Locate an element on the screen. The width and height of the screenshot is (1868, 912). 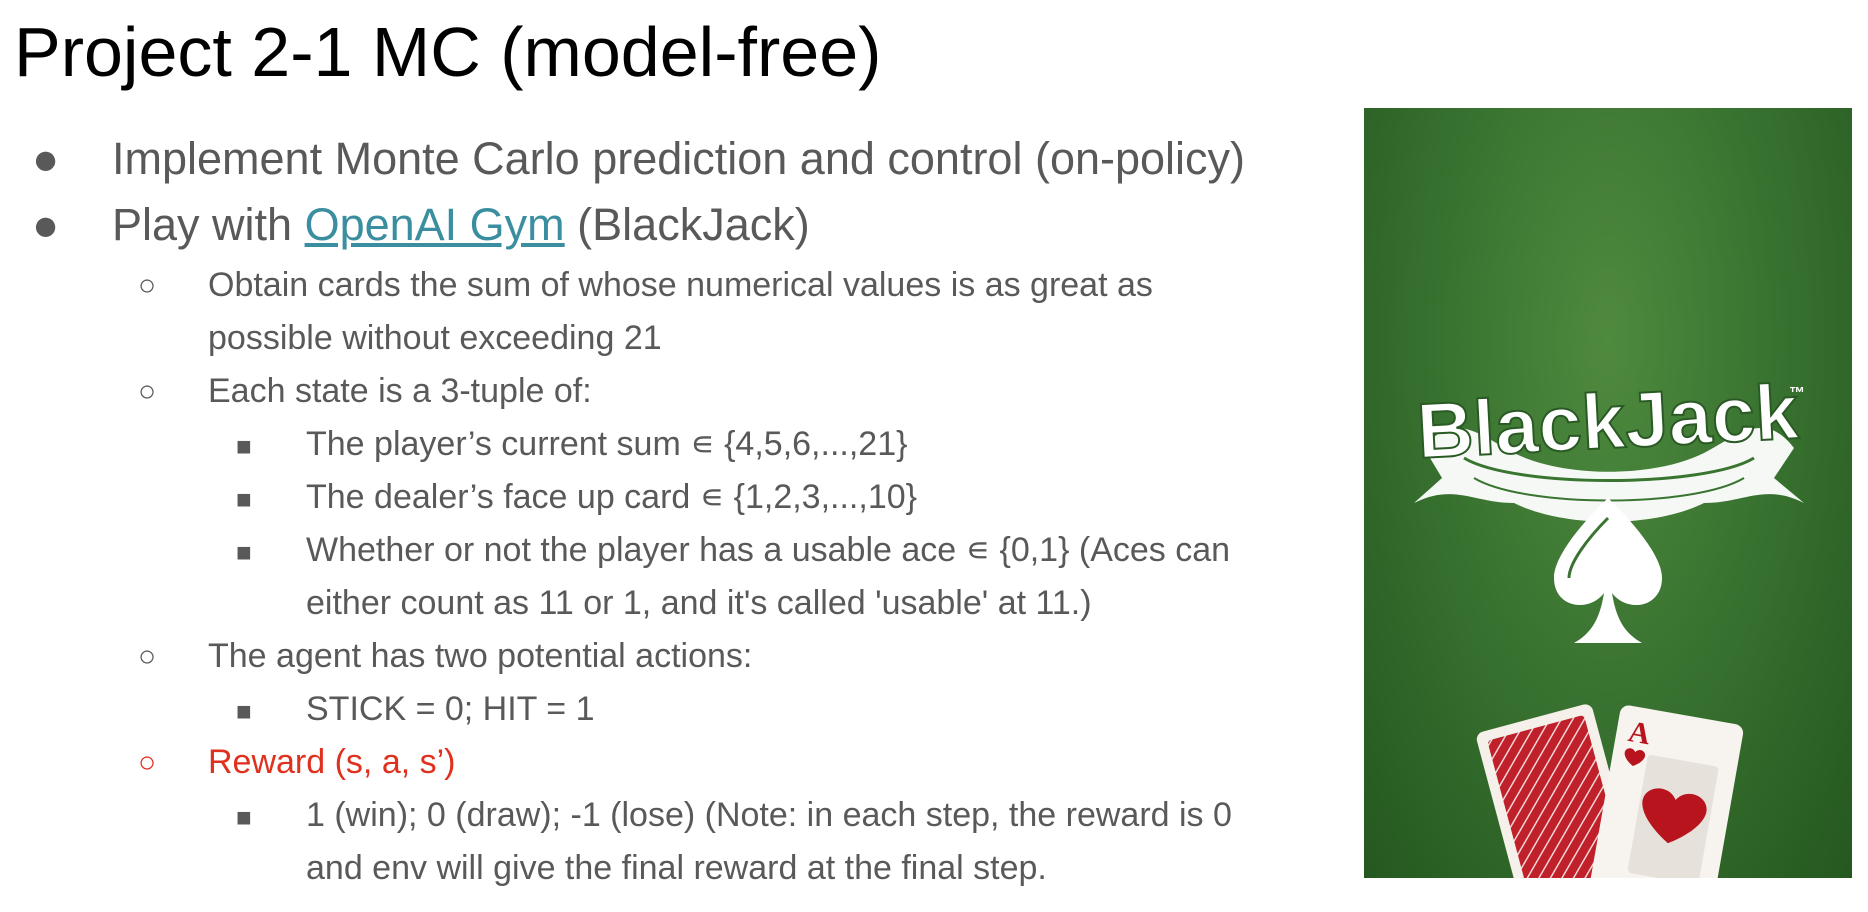
ace-of-hearts-icon: A is located at coordinates (1666, 791).